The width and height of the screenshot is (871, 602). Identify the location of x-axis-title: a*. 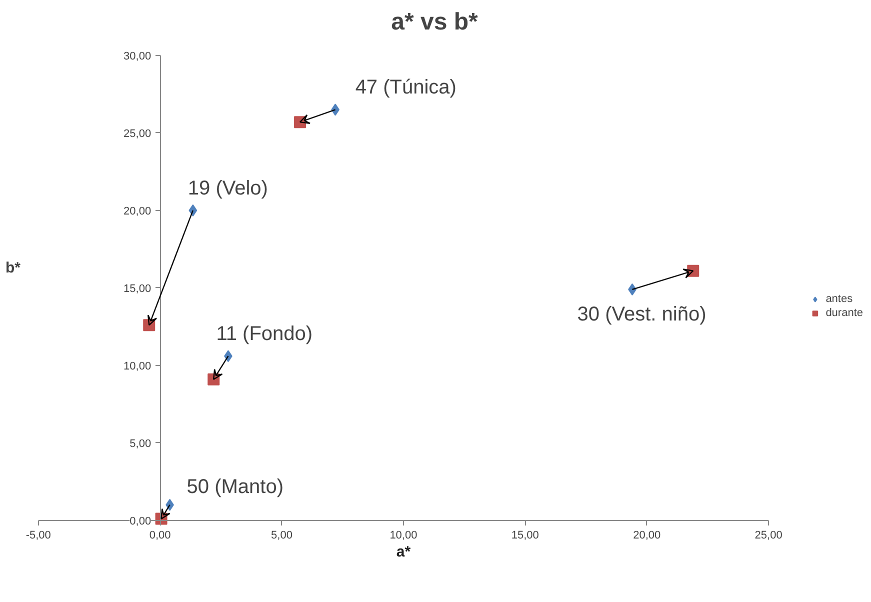
(403, 552).